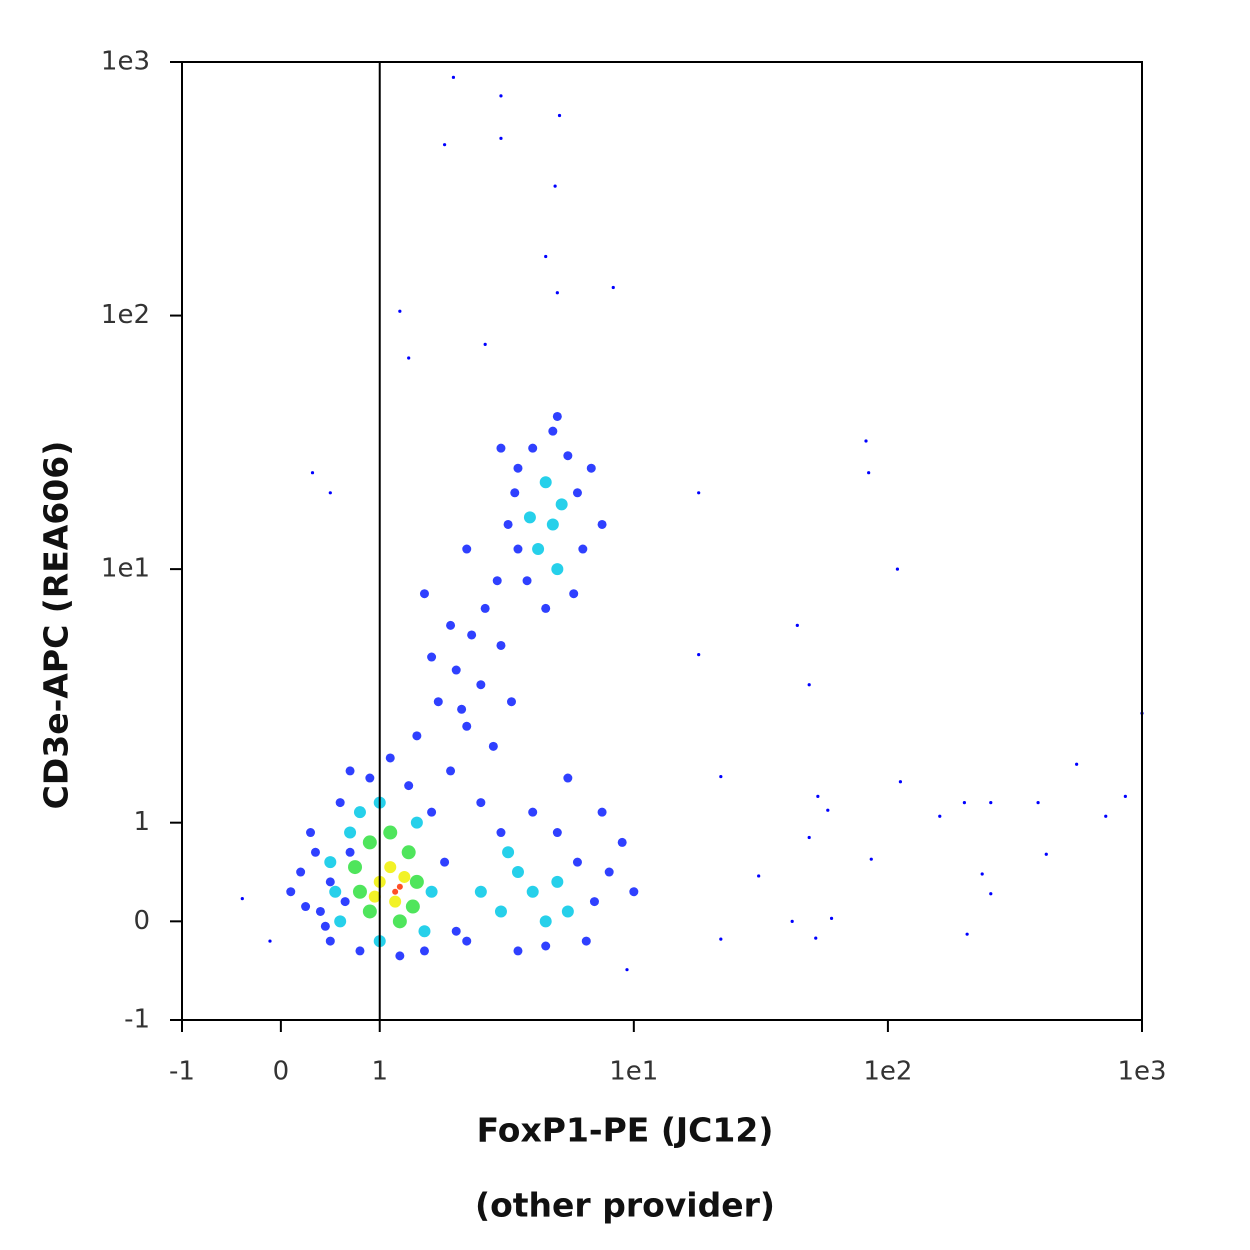  I want to click on x-tick-label: 1e2, so click(887, 1072).